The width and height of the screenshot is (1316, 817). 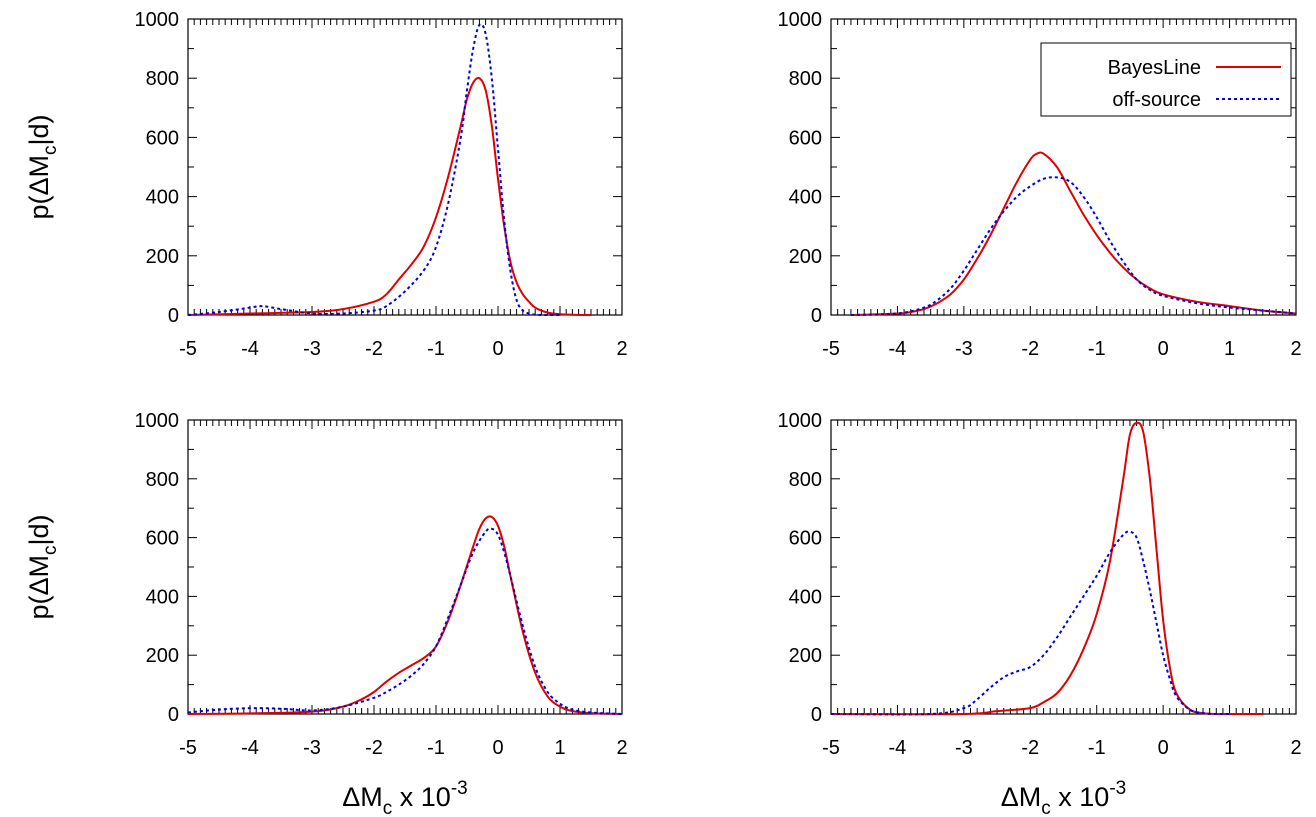 What do you see at coordinates (1156, 100) in the screenshot?
I see `legend-entry-label: off-source` at bounding box center [1156, 100].